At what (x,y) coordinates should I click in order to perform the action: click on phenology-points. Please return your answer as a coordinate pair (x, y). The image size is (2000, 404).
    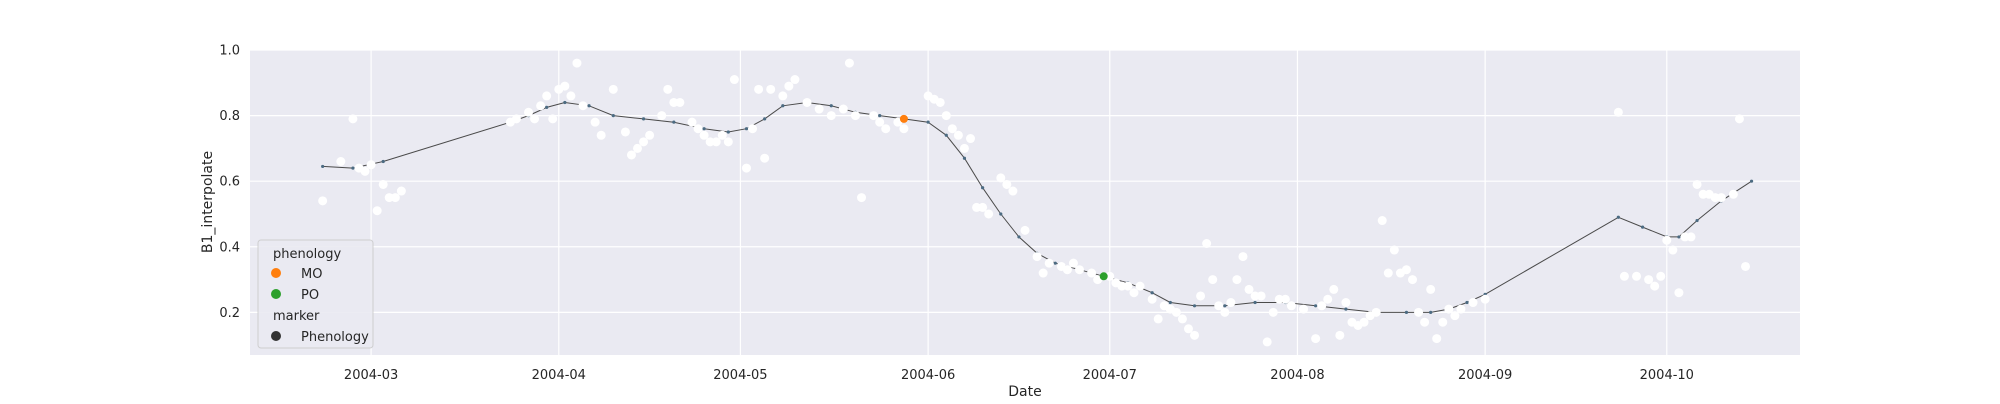
    Looking at the image, I should click on (1003, 197).